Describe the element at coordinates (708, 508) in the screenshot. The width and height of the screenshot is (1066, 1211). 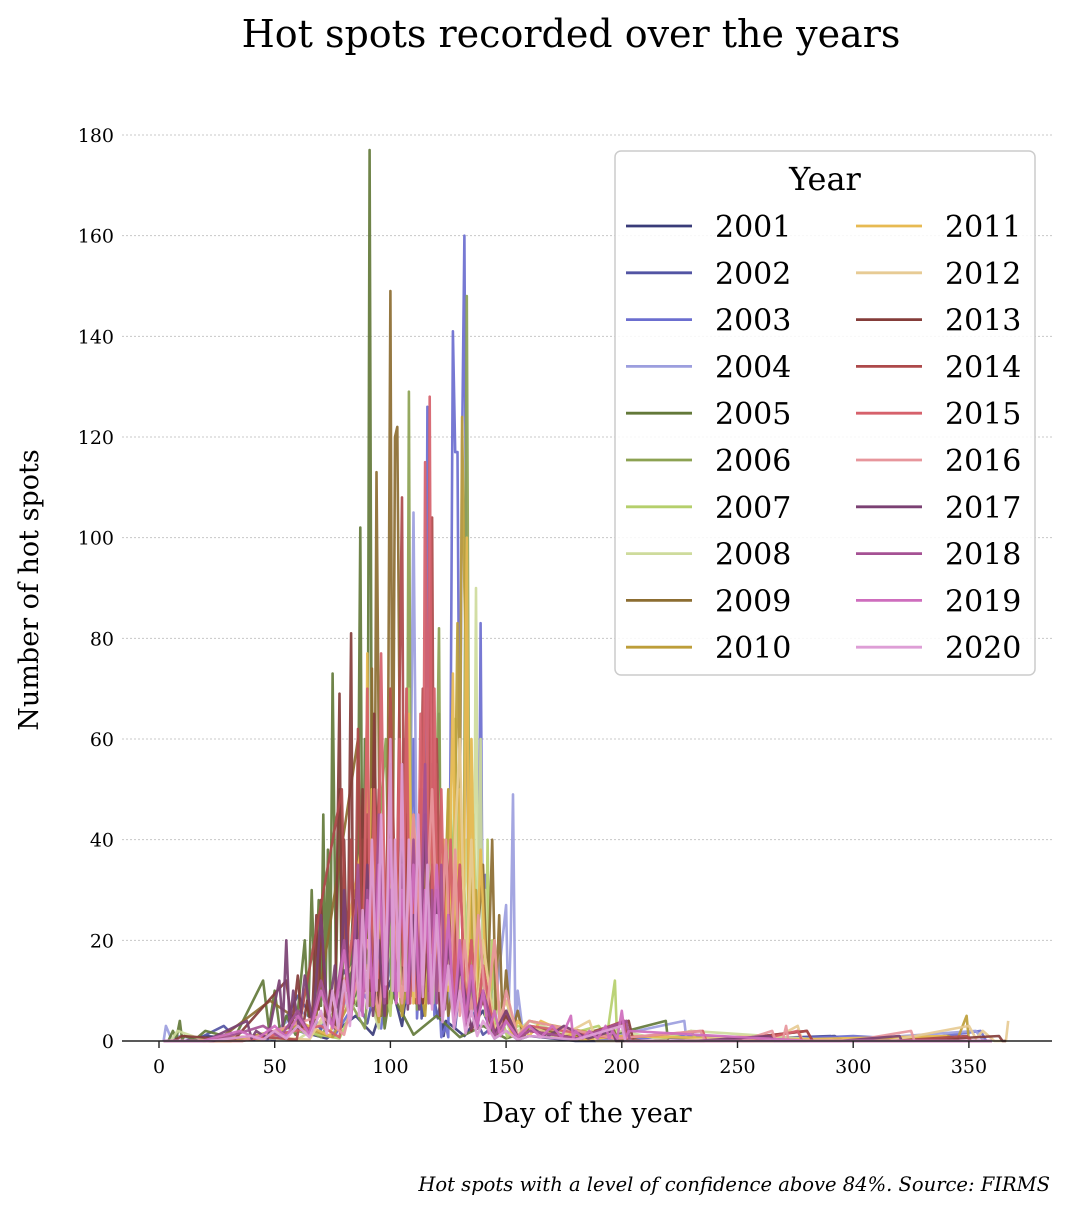
I see `legend-item: 2007` at that location.